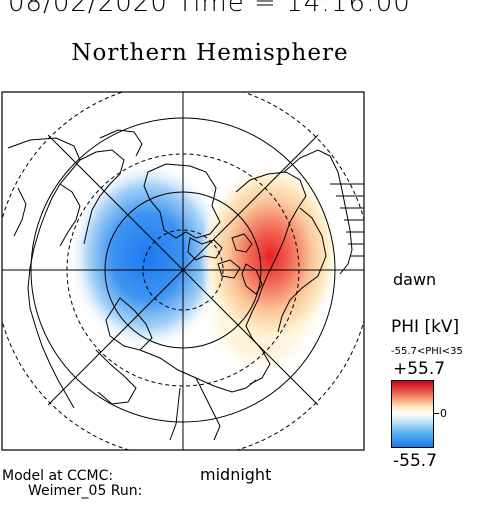  I want to click on frame-ticks, so click(347, 220).